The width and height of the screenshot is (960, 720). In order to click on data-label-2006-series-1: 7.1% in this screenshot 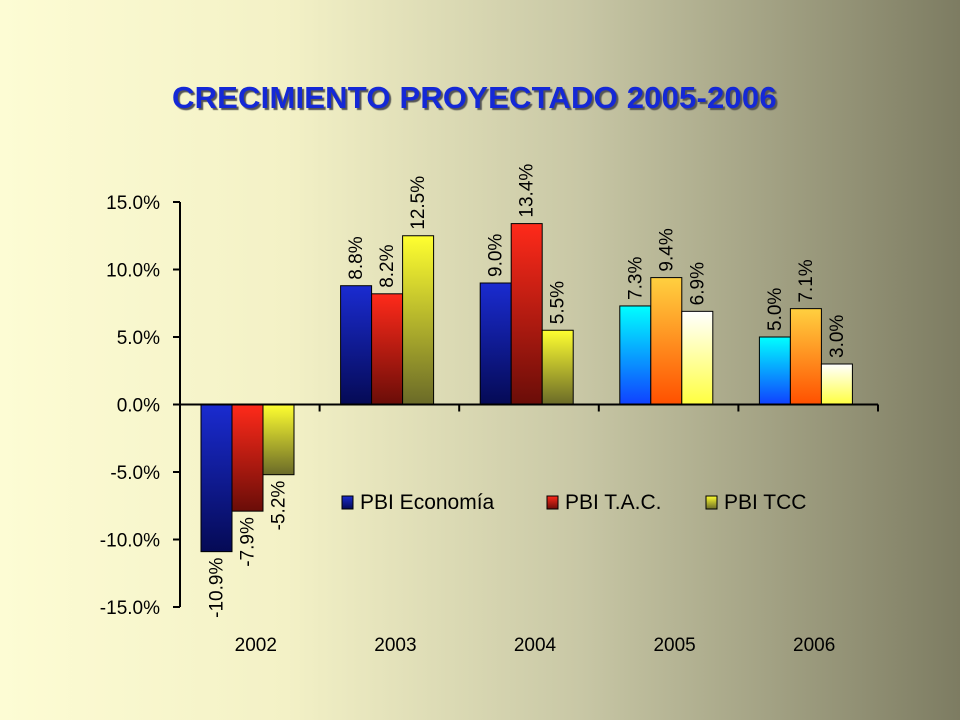, I will do `click(806, 280)`.